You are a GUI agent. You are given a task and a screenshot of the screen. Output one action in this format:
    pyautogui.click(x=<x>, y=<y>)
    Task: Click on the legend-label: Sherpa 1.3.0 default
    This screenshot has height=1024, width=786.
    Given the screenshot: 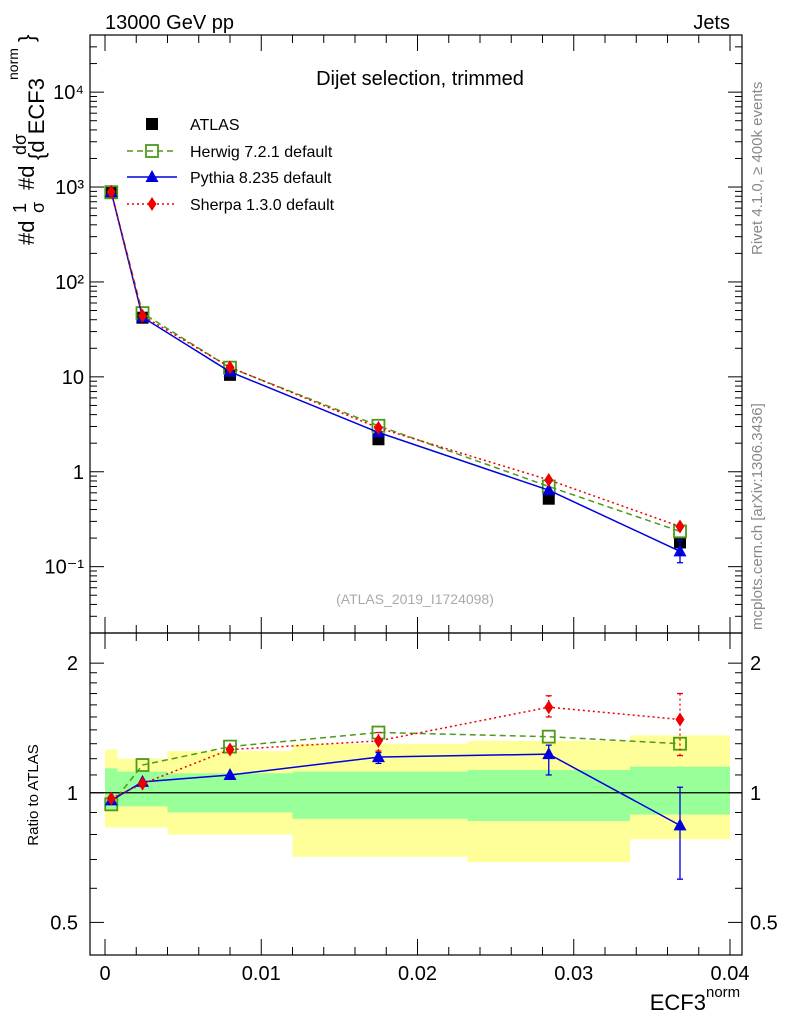 What is the action you would take?
    pyautogui.click(x=262, y=205)
    